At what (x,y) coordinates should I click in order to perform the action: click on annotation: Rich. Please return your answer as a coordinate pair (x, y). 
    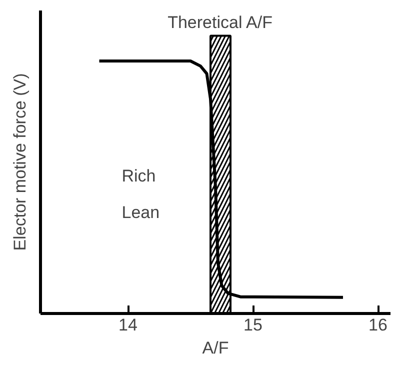
    Looking at the image, I should click on (139, 176).